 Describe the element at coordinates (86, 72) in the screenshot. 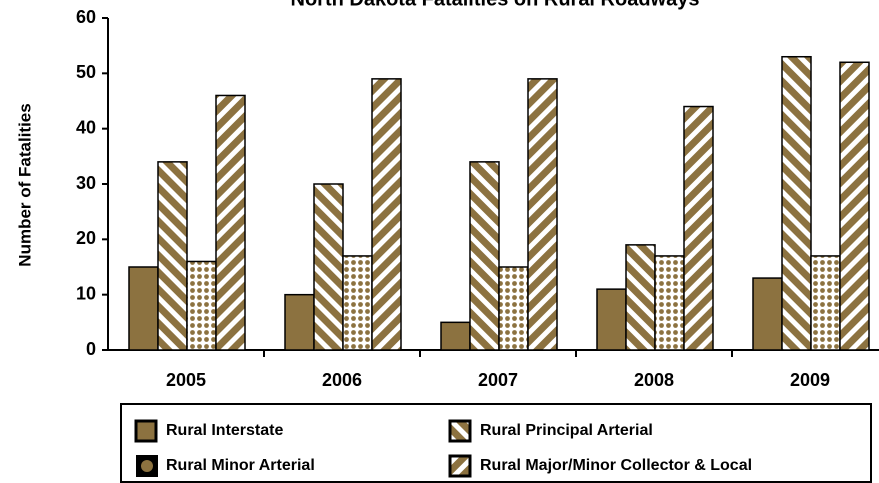

I see `y-tick-label: 50` at that location.